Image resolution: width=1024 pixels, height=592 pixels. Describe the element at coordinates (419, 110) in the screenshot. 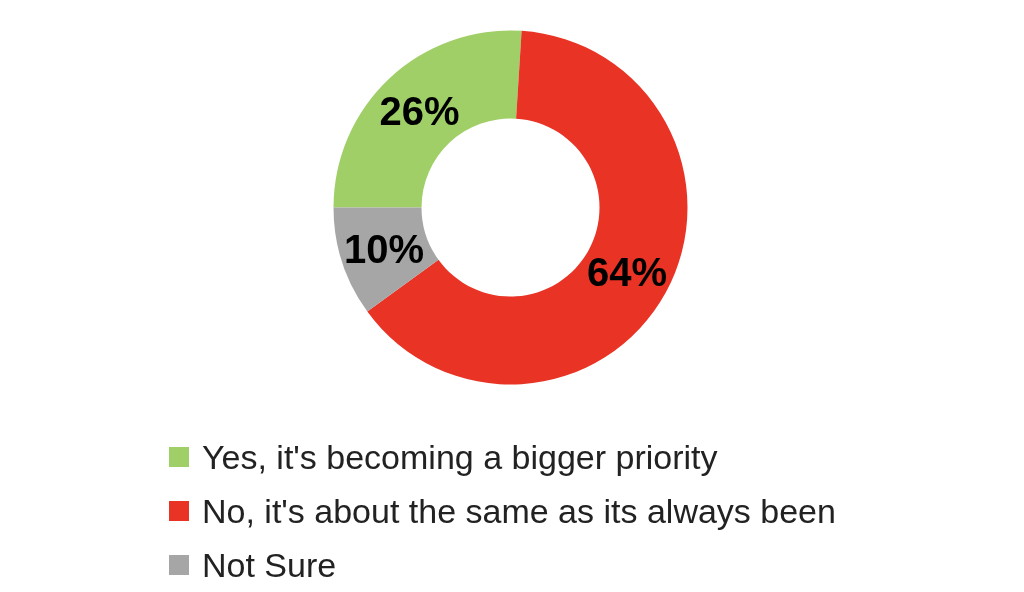

I see `data-label: 26%` at that location.